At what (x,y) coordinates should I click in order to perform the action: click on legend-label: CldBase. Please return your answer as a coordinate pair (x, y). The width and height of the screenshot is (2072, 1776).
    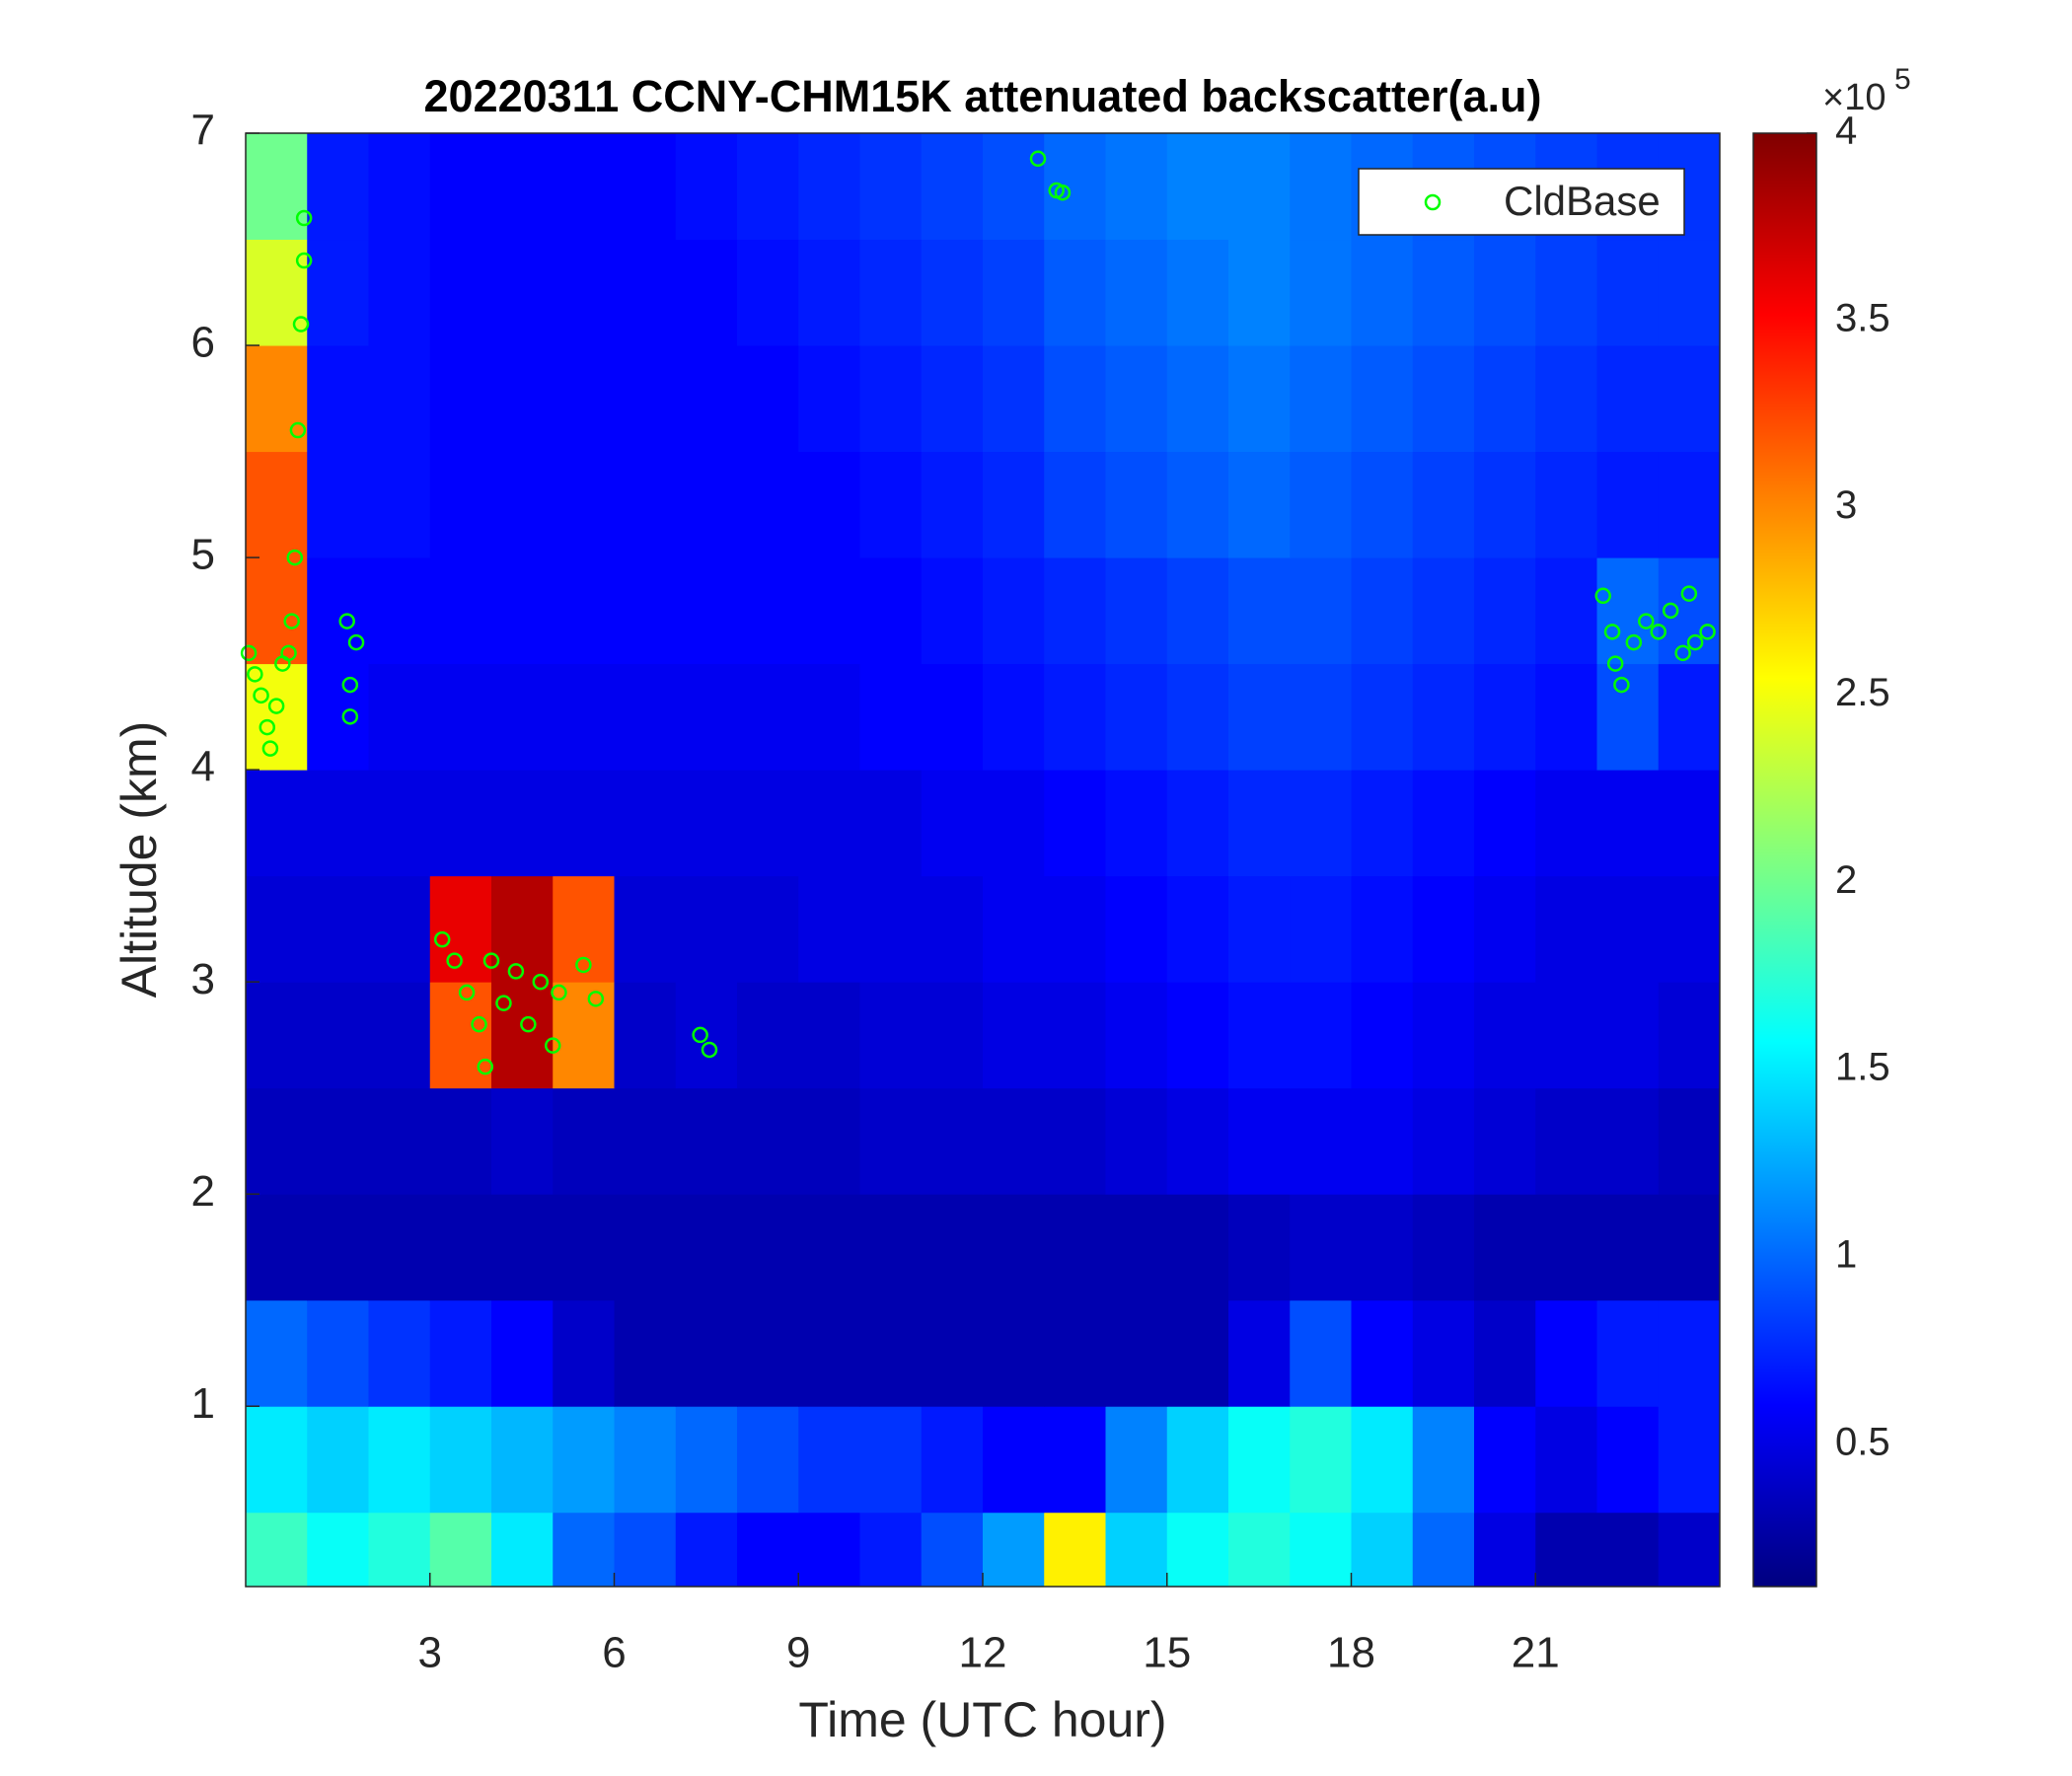
    Looking at the image, I should click on (1583, 201).